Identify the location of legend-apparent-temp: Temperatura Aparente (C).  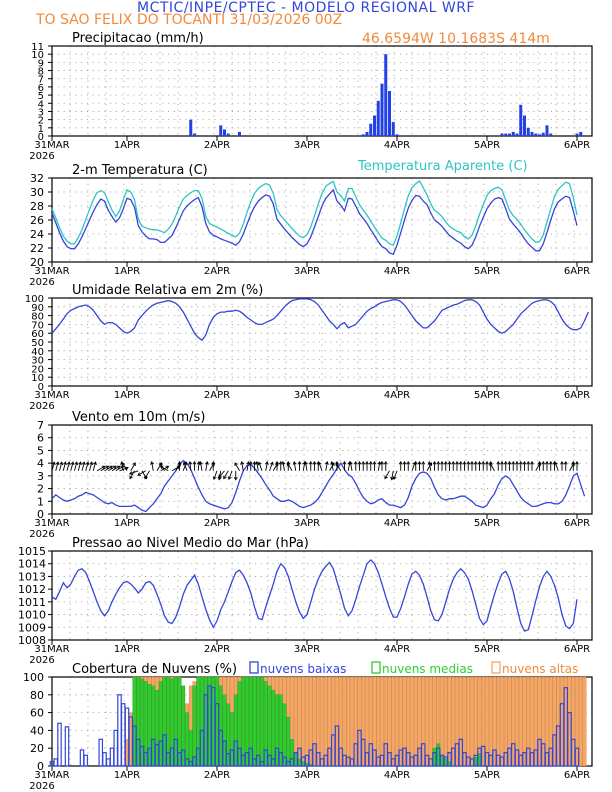
(442, 166).